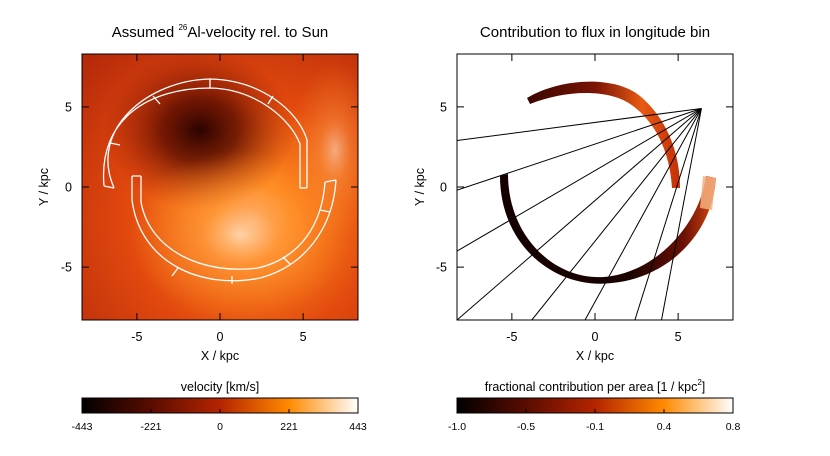  Describe the element at coordinates (708, 193) in the screenshot. I see `arm-end-highlight` at that location.